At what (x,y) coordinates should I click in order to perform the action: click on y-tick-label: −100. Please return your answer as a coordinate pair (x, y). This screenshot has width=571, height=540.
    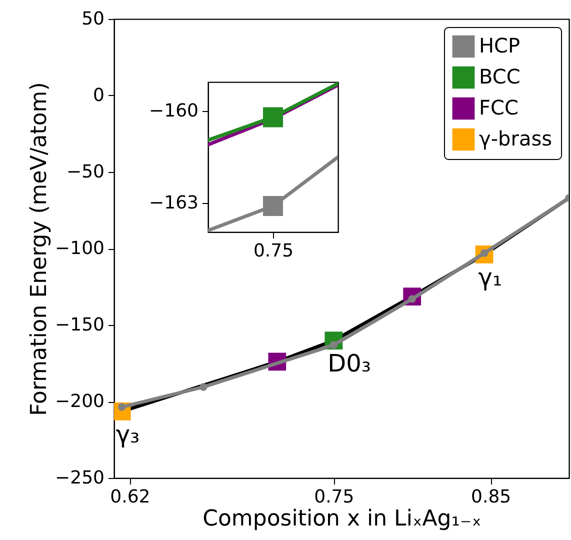
    Looking at the image, I should click on (79, 248).